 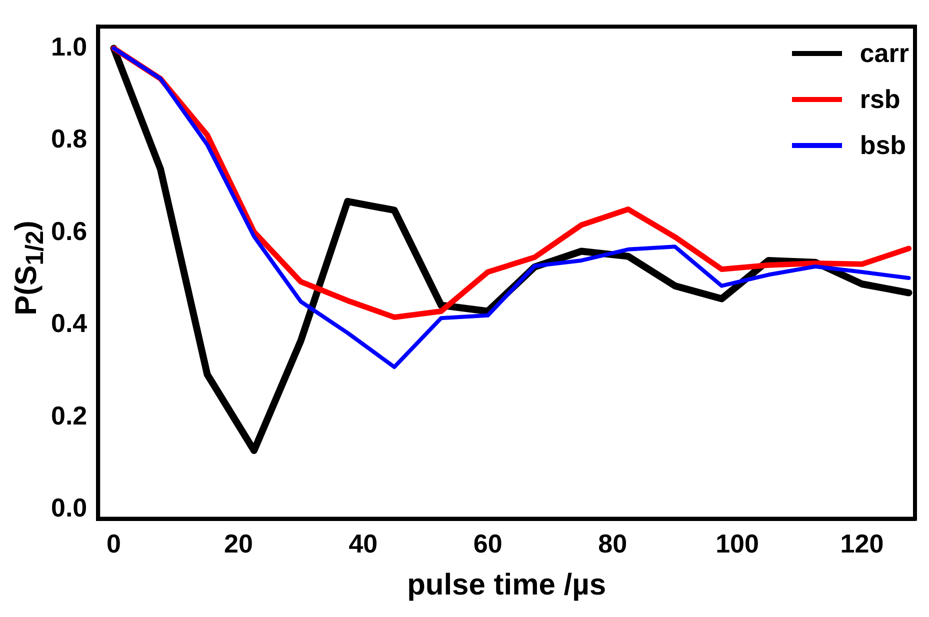 I want to click on x-tick-label: 120, so click(x=862, y=543).